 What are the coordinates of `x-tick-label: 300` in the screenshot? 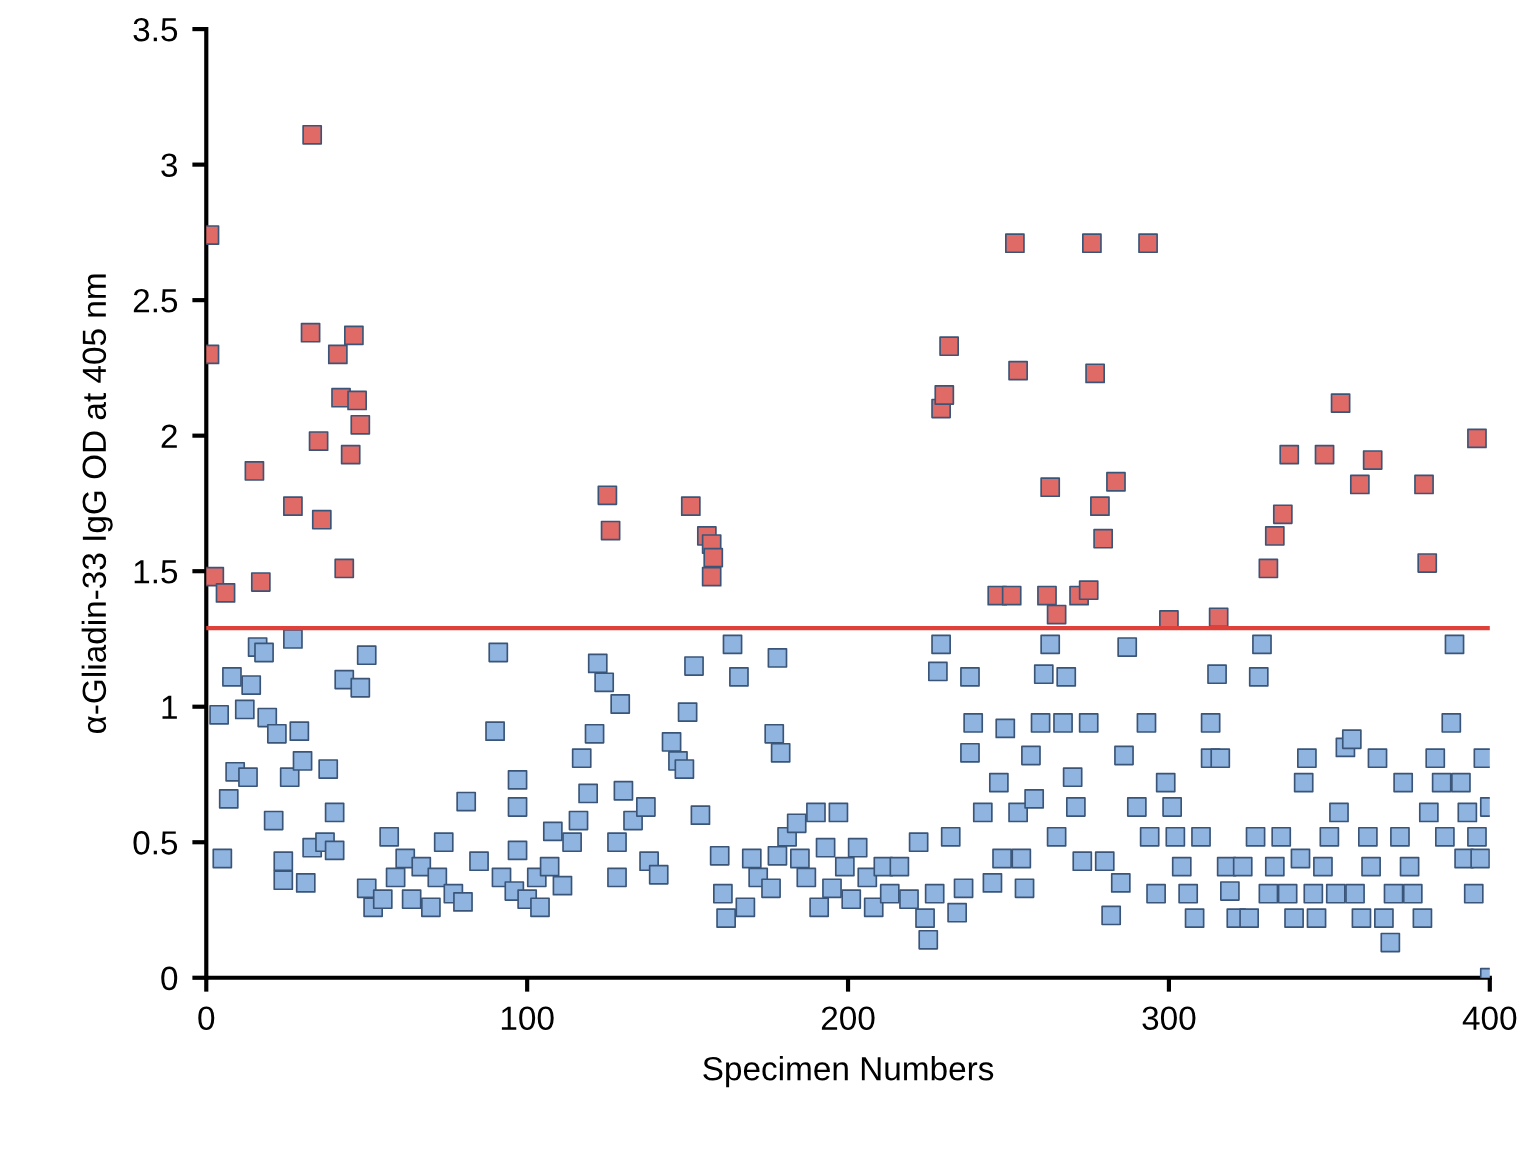 It's located at (1169, 1018).